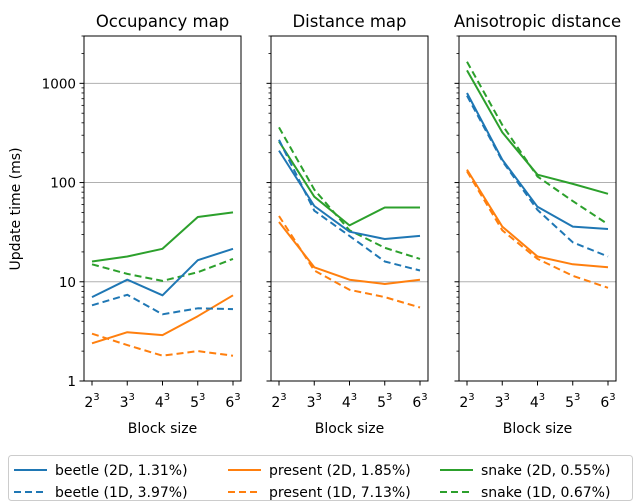 This screenshot has height=504, width=634. What do you see at coordinates (349, 21) in the screenshot?
I see `panel-title: Distance map` at bounding box center [349, 21].